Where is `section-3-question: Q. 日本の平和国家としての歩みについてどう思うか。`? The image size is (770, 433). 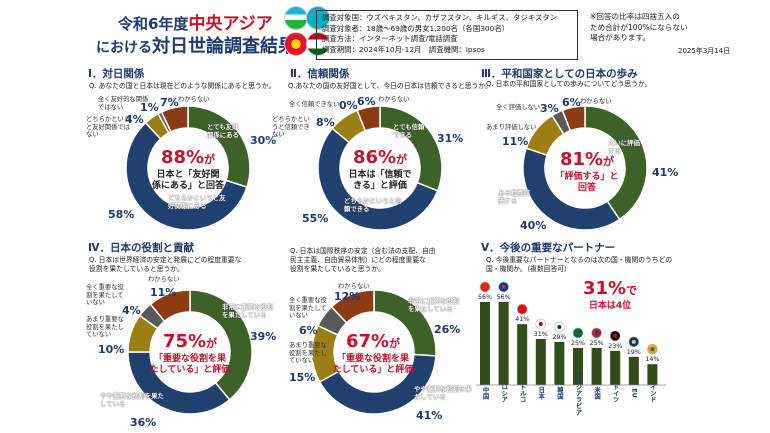
section-3-question: Q. 日本の平和国家としての歩みについてどう思うか。 is located at coordinates (569, 84).